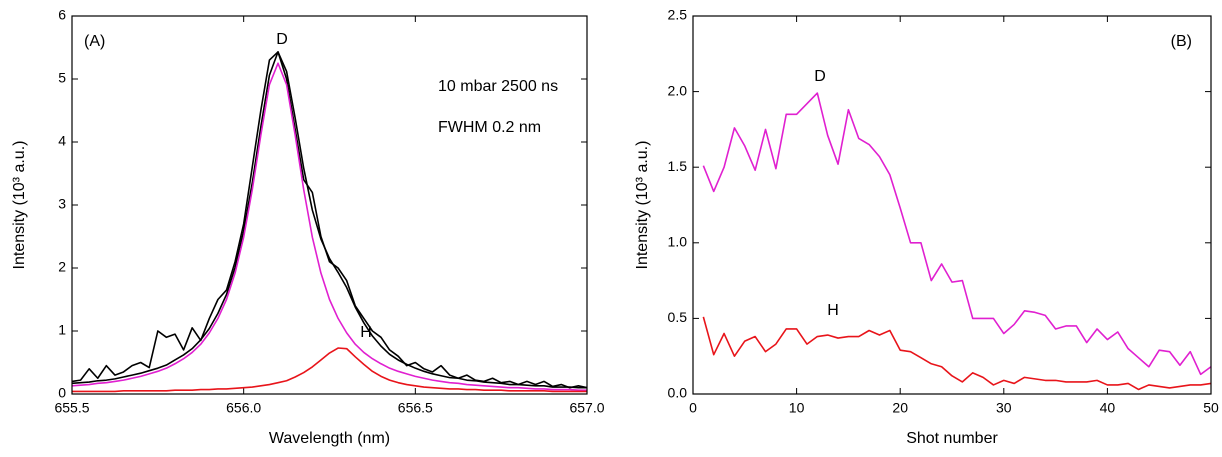 This screenshot has height=457, width=1222. What do you see at coordinates (94, 41) in the screenshot?
I see `panel-label: (A)` at bounding box center [94, 41].